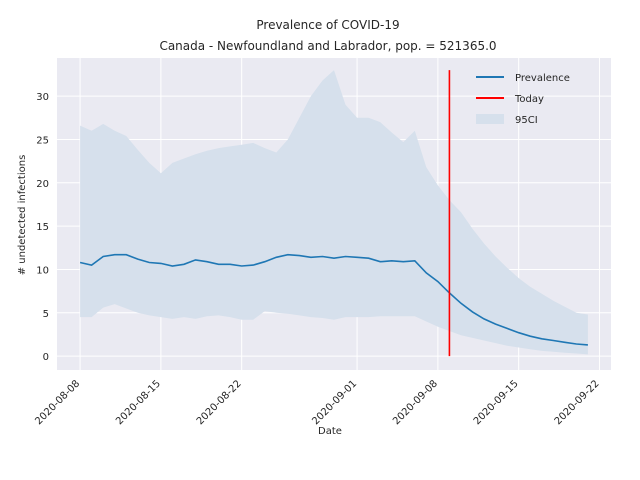 The image size is (640, 480). I want to click on legend-today-label: Today, so click(529, 99).